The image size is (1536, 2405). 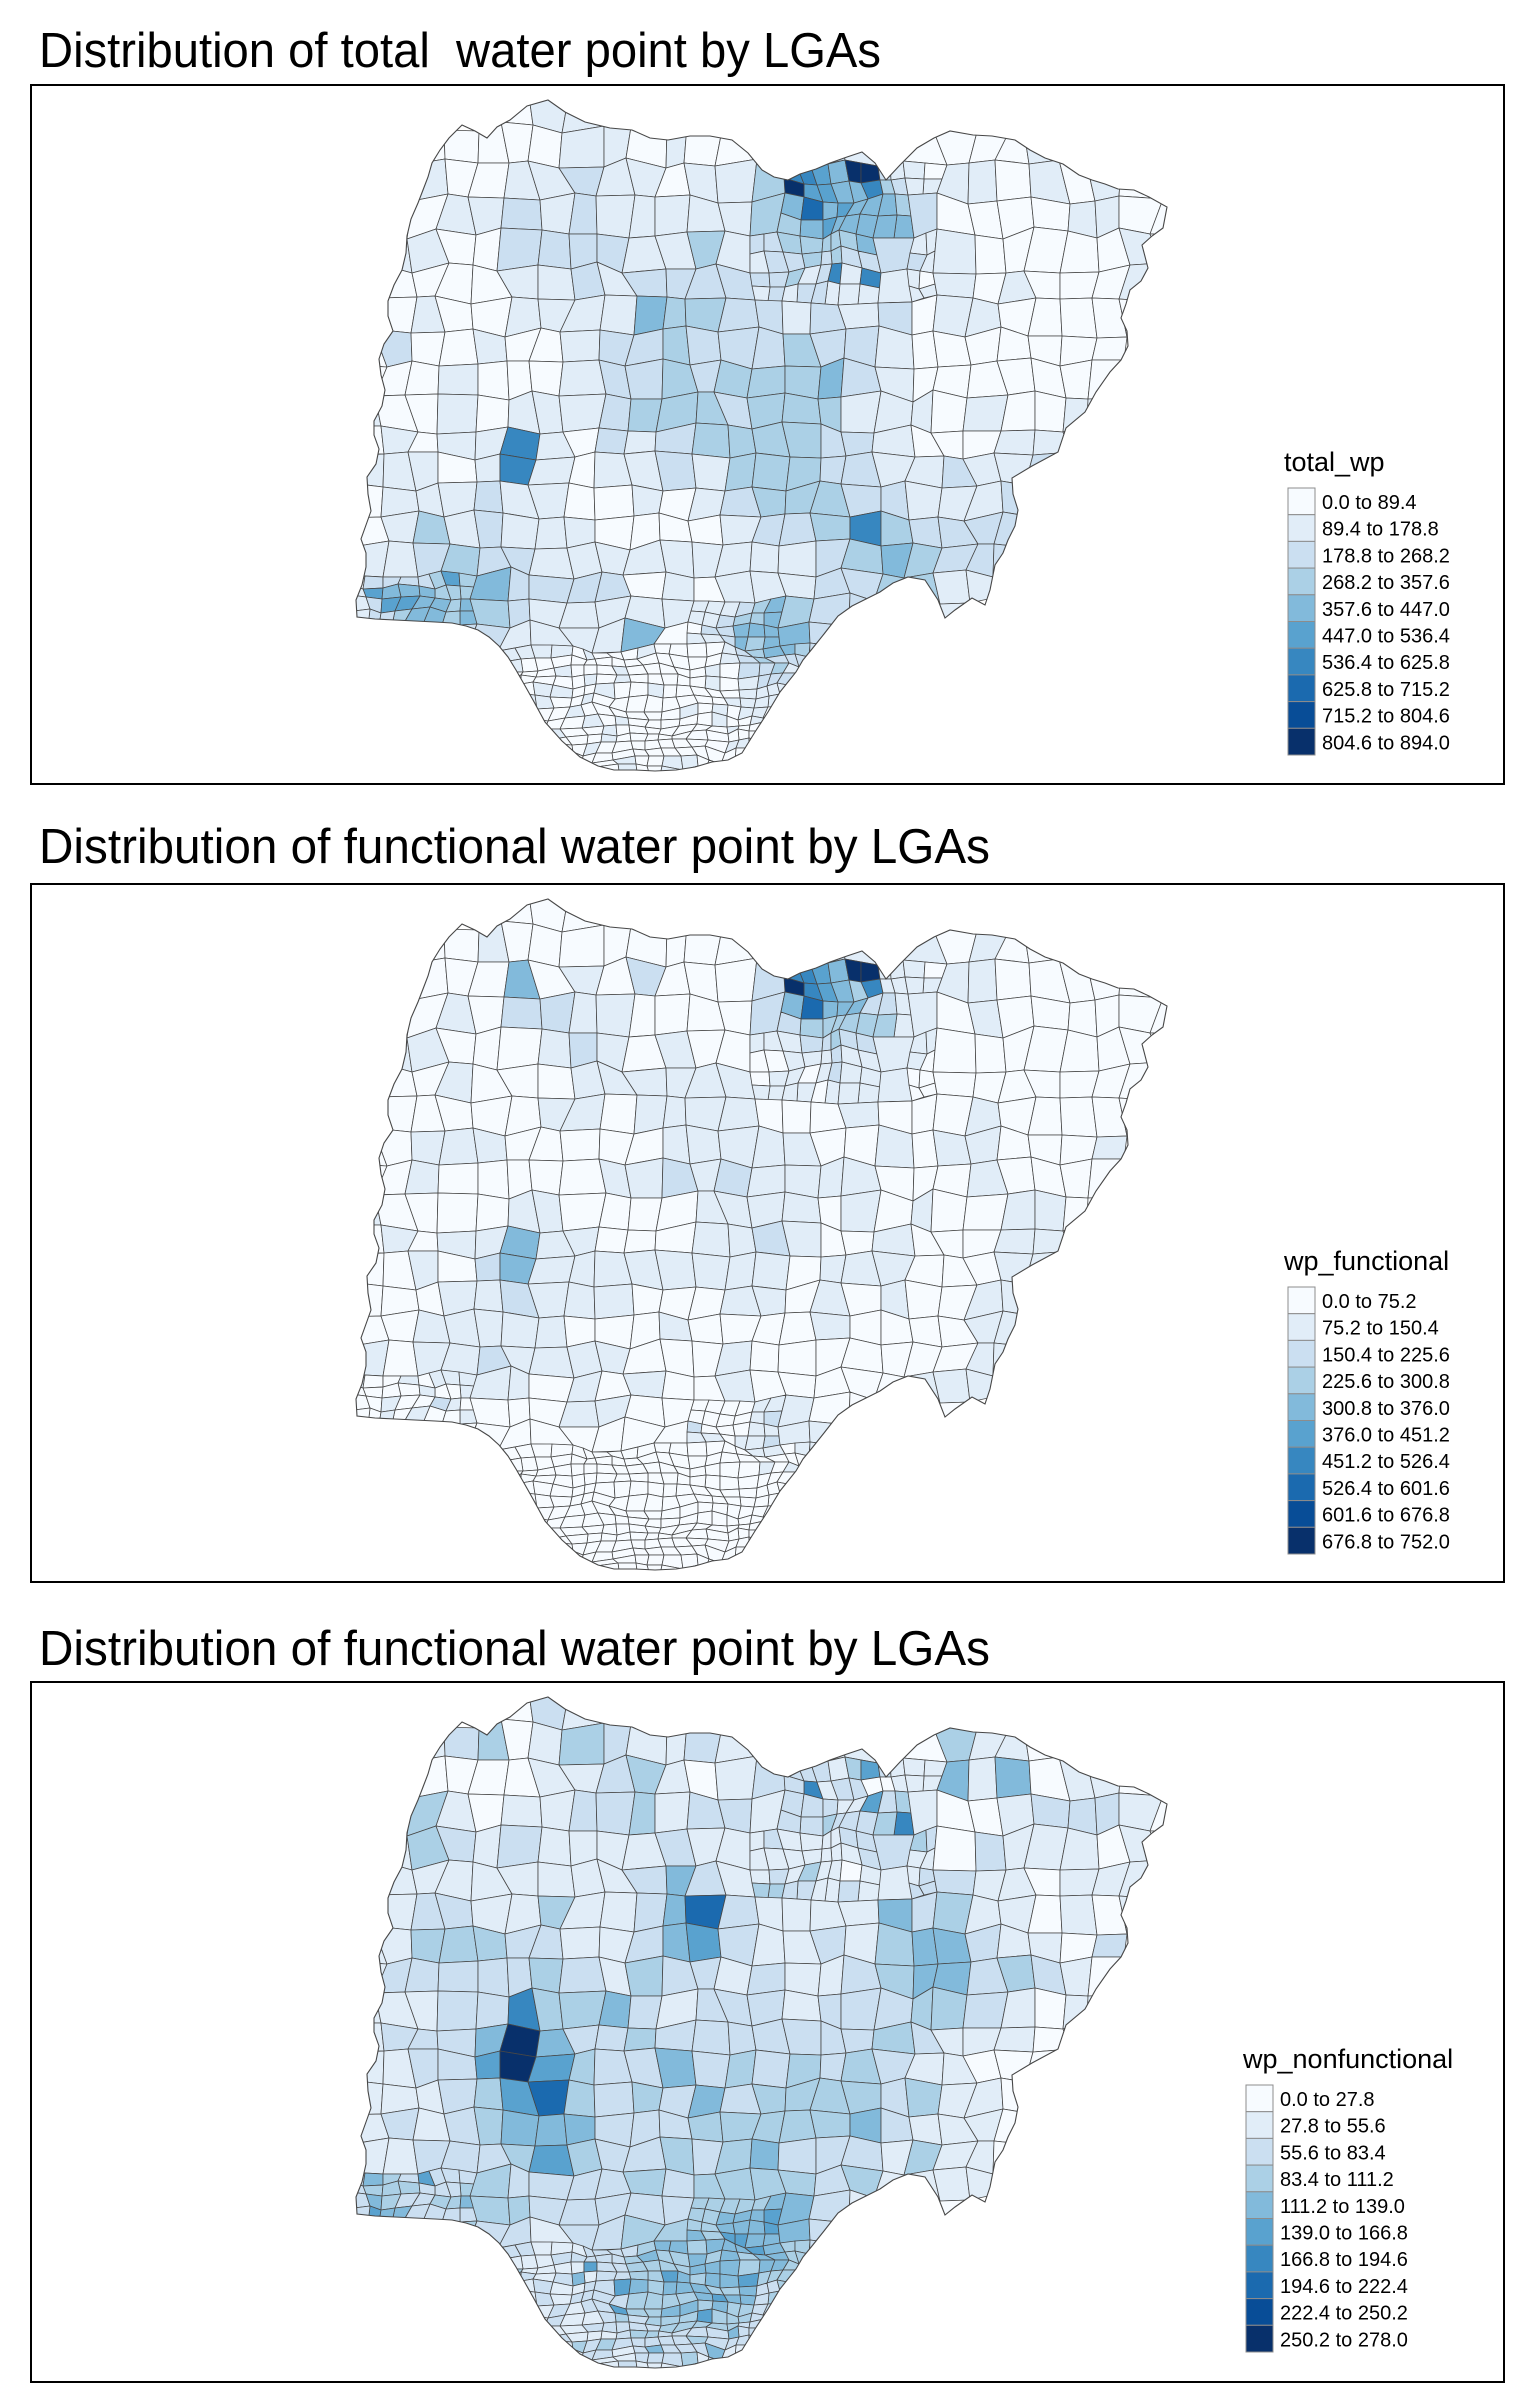 I want to click on svg-text: 150.4 to 225.6, so click(x=1386, y=1355).